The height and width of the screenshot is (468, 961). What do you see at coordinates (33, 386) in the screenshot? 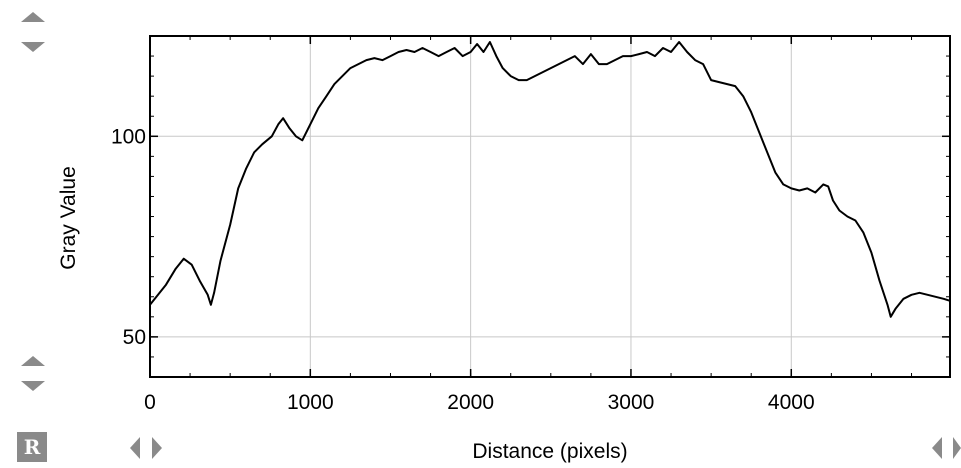
I see `y-scroll-down-arrow-icon` at bounding box center [33, 386].